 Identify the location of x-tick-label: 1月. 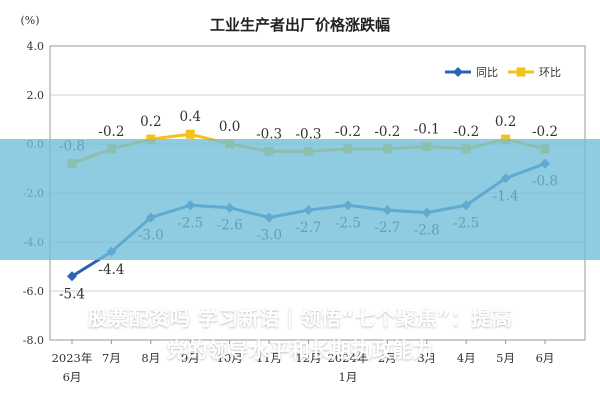
(348, 377).